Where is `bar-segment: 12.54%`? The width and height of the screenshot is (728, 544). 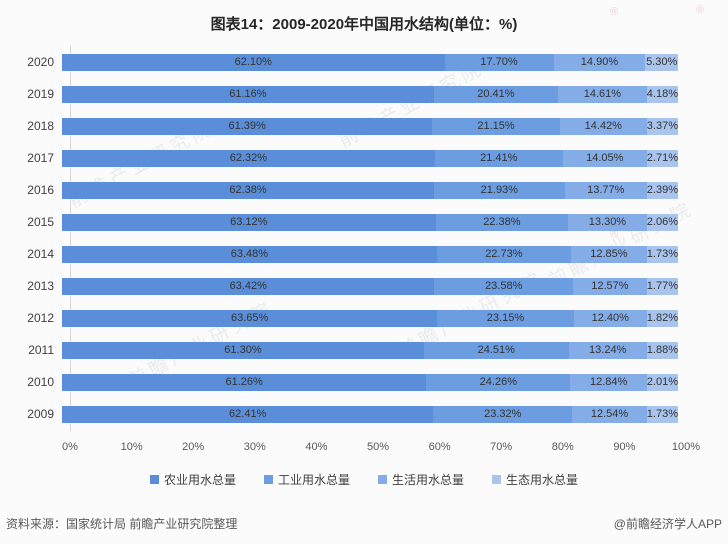 bar-segment: 12.54% is located at coordinates (609, 414).